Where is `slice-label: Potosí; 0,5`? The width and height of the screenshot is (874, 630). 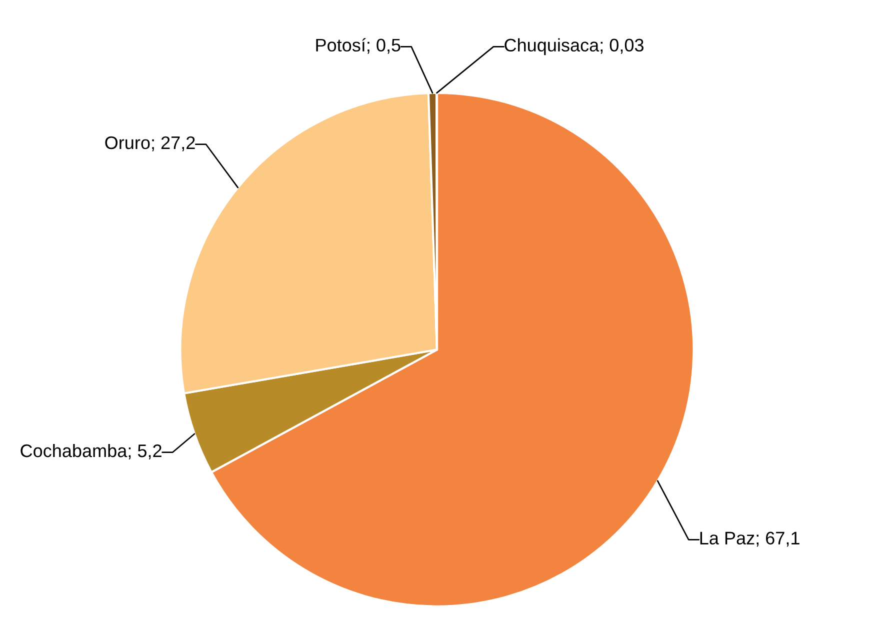 slice-label: Potosí; 0,5 is located at coordinates (358, 46).